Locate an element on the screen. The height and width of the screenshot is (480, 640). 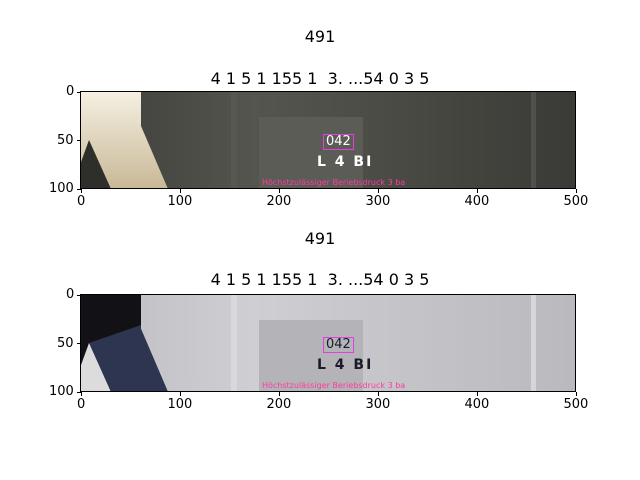
stamp-code-top: 042 is located at coordinates (338, 142).